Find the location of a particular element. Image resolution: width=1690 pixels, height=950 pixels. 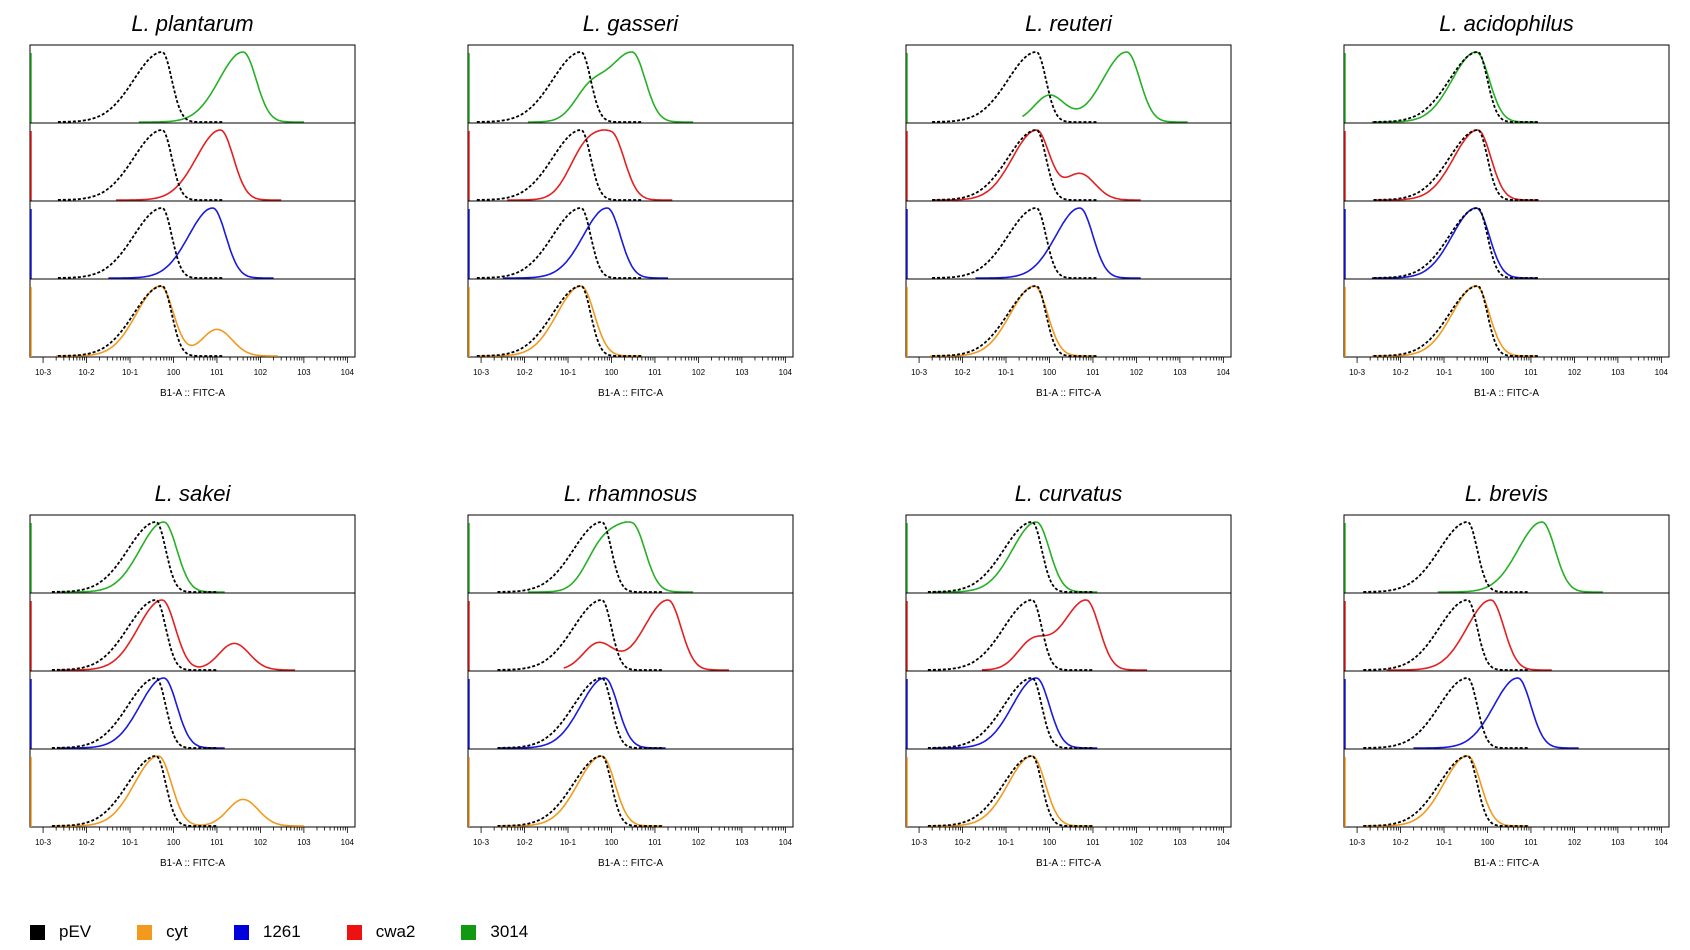

legend-swatch-pev is located at coordinates (37, 932).